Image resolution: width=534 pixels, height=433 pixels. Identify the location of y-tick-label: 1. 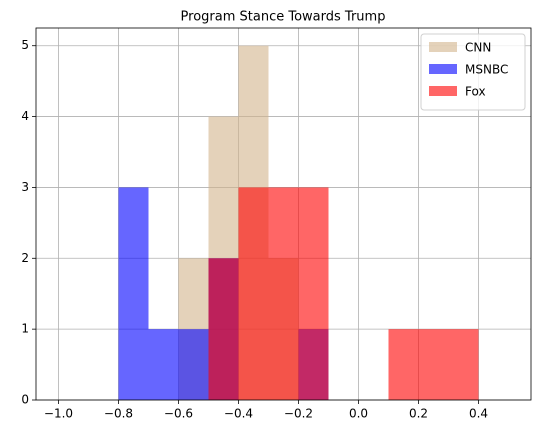
(25, 329).